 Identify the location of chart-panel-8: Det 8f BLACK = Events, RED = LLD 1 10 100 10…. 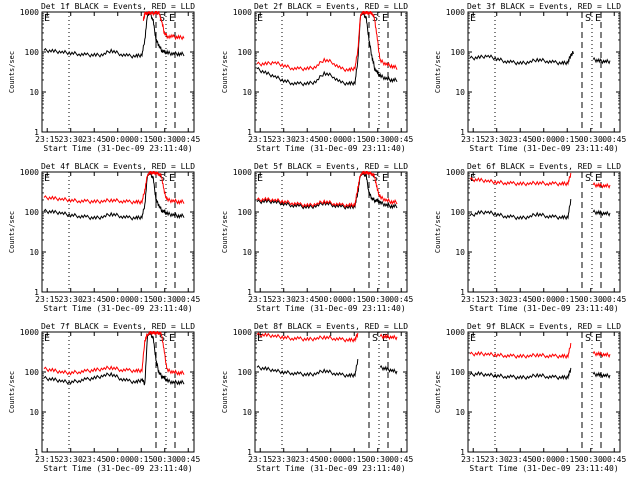
(317, 397).